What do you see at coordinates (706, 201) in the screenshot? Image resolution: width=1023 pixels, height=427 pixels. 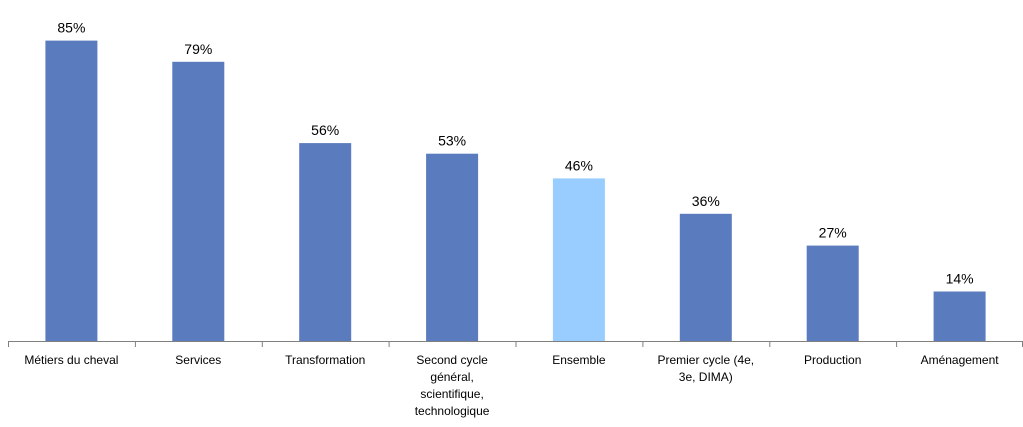 I see `value-label-5: 36%` at bounding box center [706, 201].